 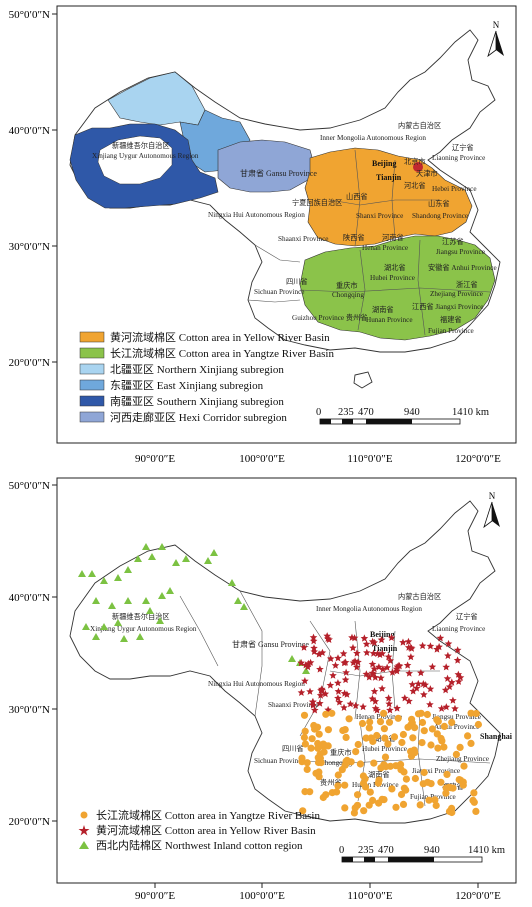 What do you see at coordinates (495, 39) in the screenshot?
I see `north-arrow: N` at bounding box center [495, 39].